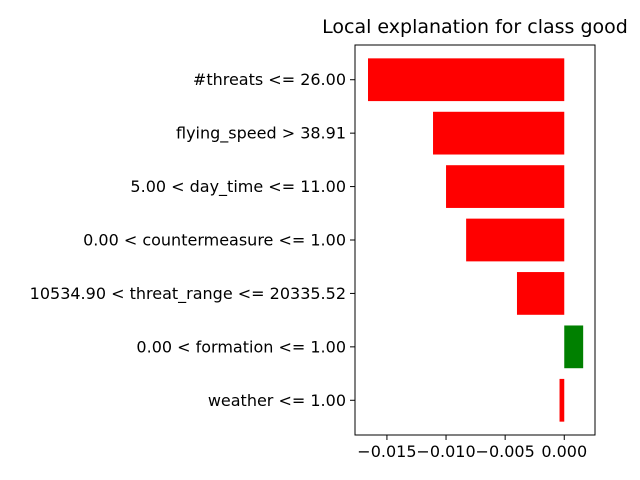  I want to click on x-tick-label: −0.005, so click(505, 451).